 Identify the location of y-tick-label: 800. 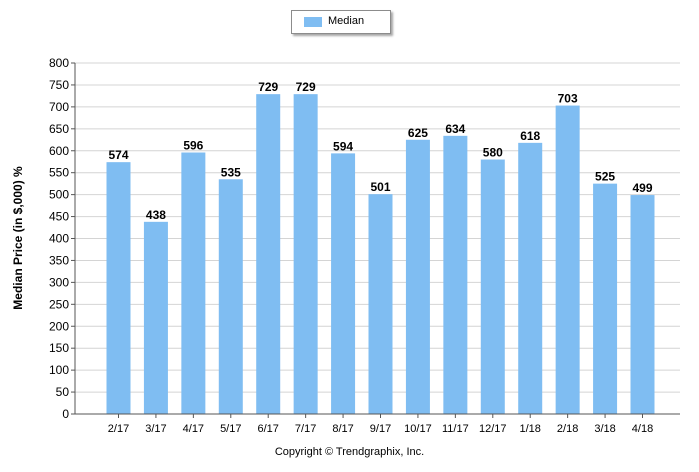
(59, 63).